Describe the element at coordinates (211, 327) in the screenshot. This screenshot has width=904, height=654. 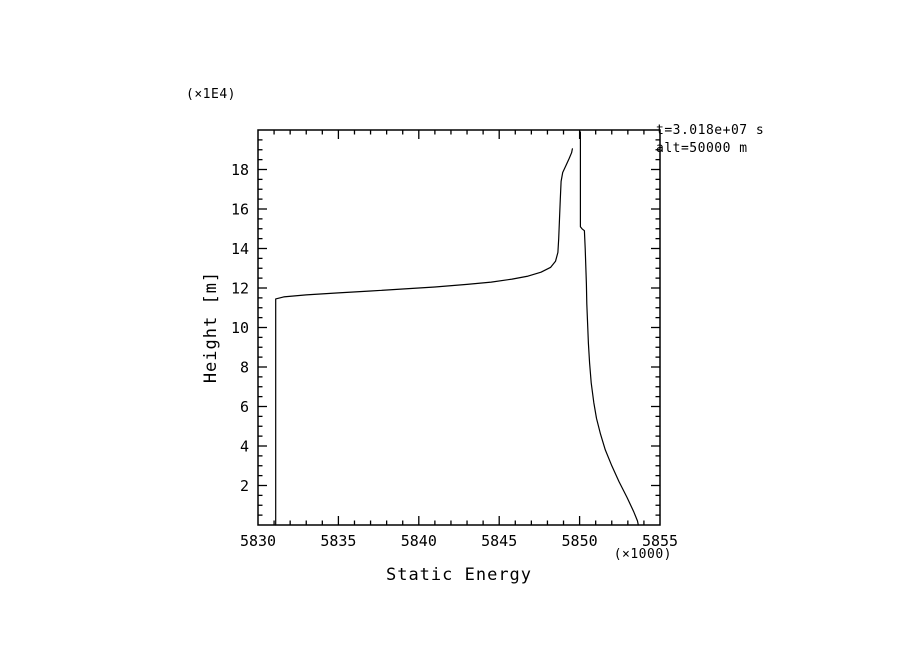
I see `y-axis-title: Height [m]` at that location.